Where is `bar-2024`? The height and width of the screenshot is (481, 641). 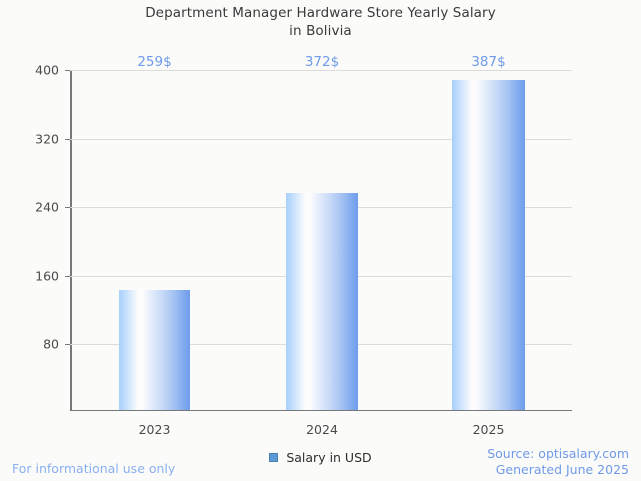 bar-2024 is located at coordinates (322, 301).